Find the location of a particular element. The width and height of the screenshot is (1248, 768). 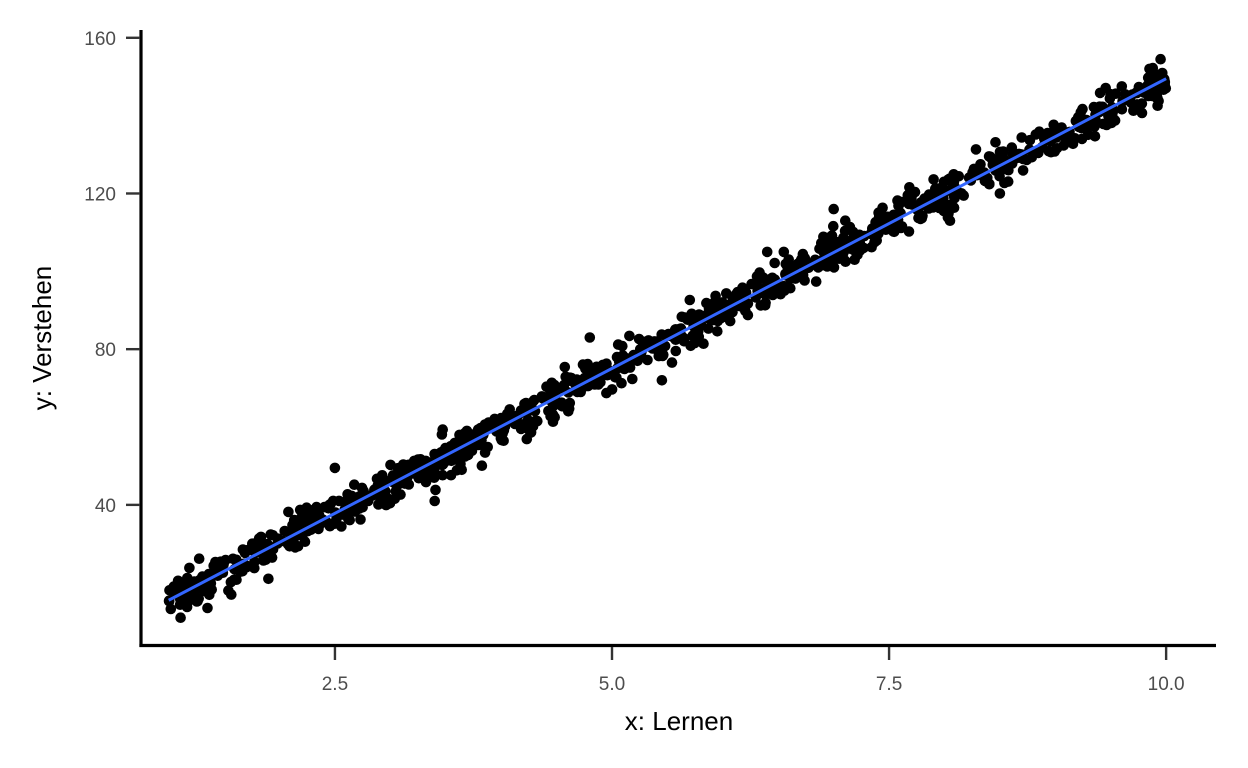

y-axis-title: y: Verstehen is located at coordinates (42, 338).